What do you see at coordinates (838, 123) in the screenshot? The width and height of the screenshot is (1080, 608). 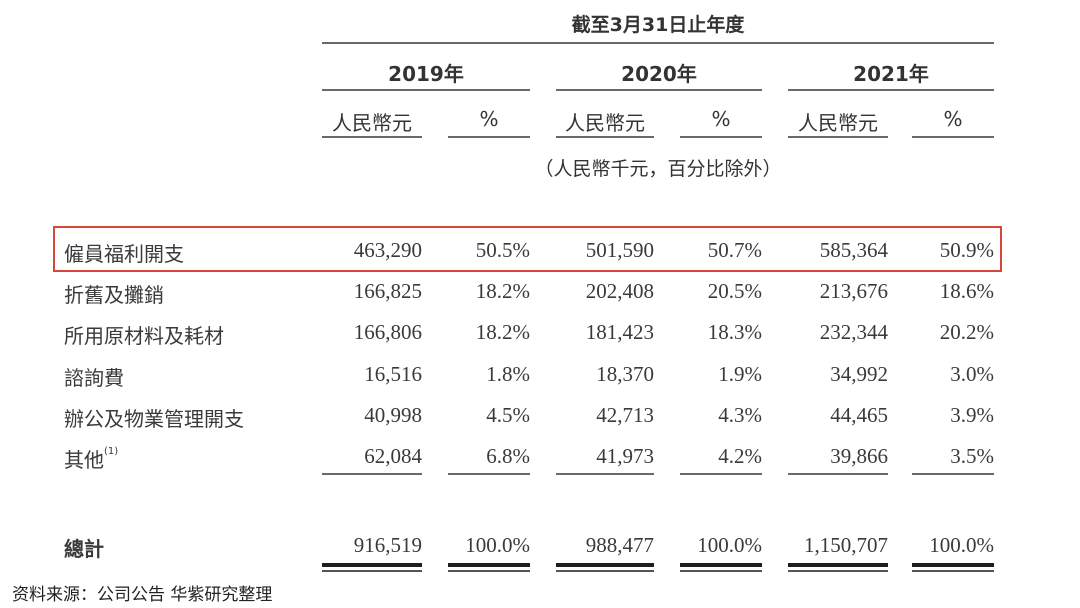 I see `subheader-rmb-2021: 人民幣元` at bounding box center [838, 123].